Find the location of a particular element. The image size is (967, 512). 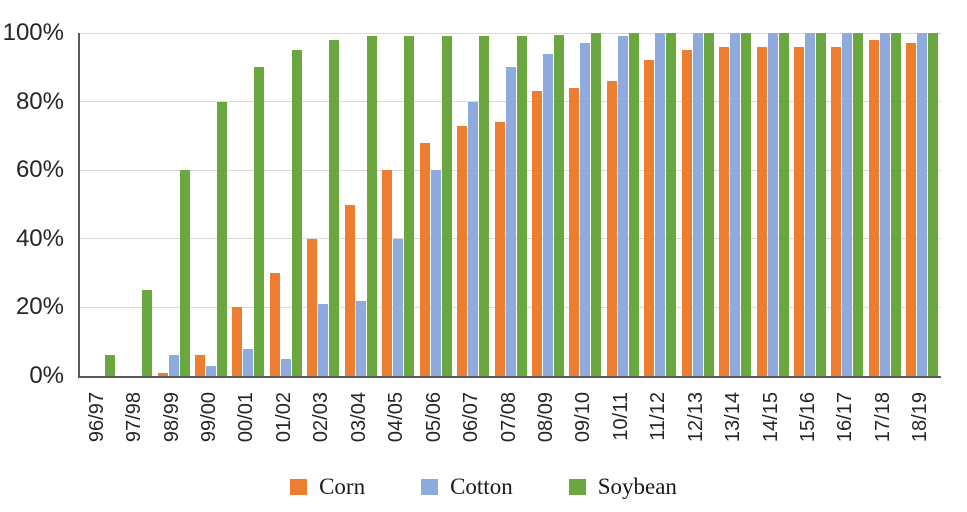

bar-corn-06/07 is located at coordinates (462, 250).